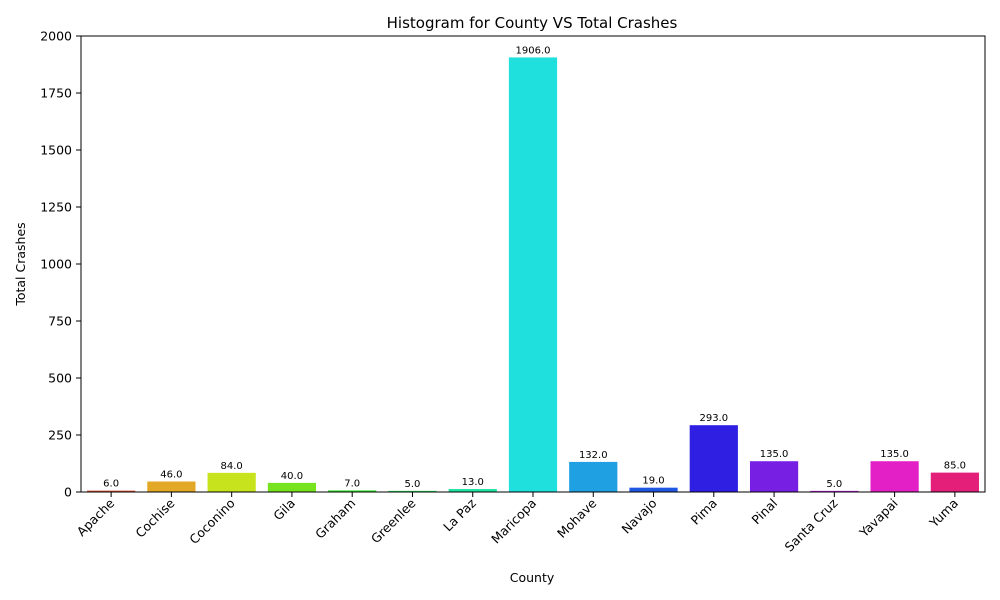 This screenshot has height=600, width=1000. Describe the element at coordinates (713, 458) in the screenshot. I see `bar-pima` at that location.